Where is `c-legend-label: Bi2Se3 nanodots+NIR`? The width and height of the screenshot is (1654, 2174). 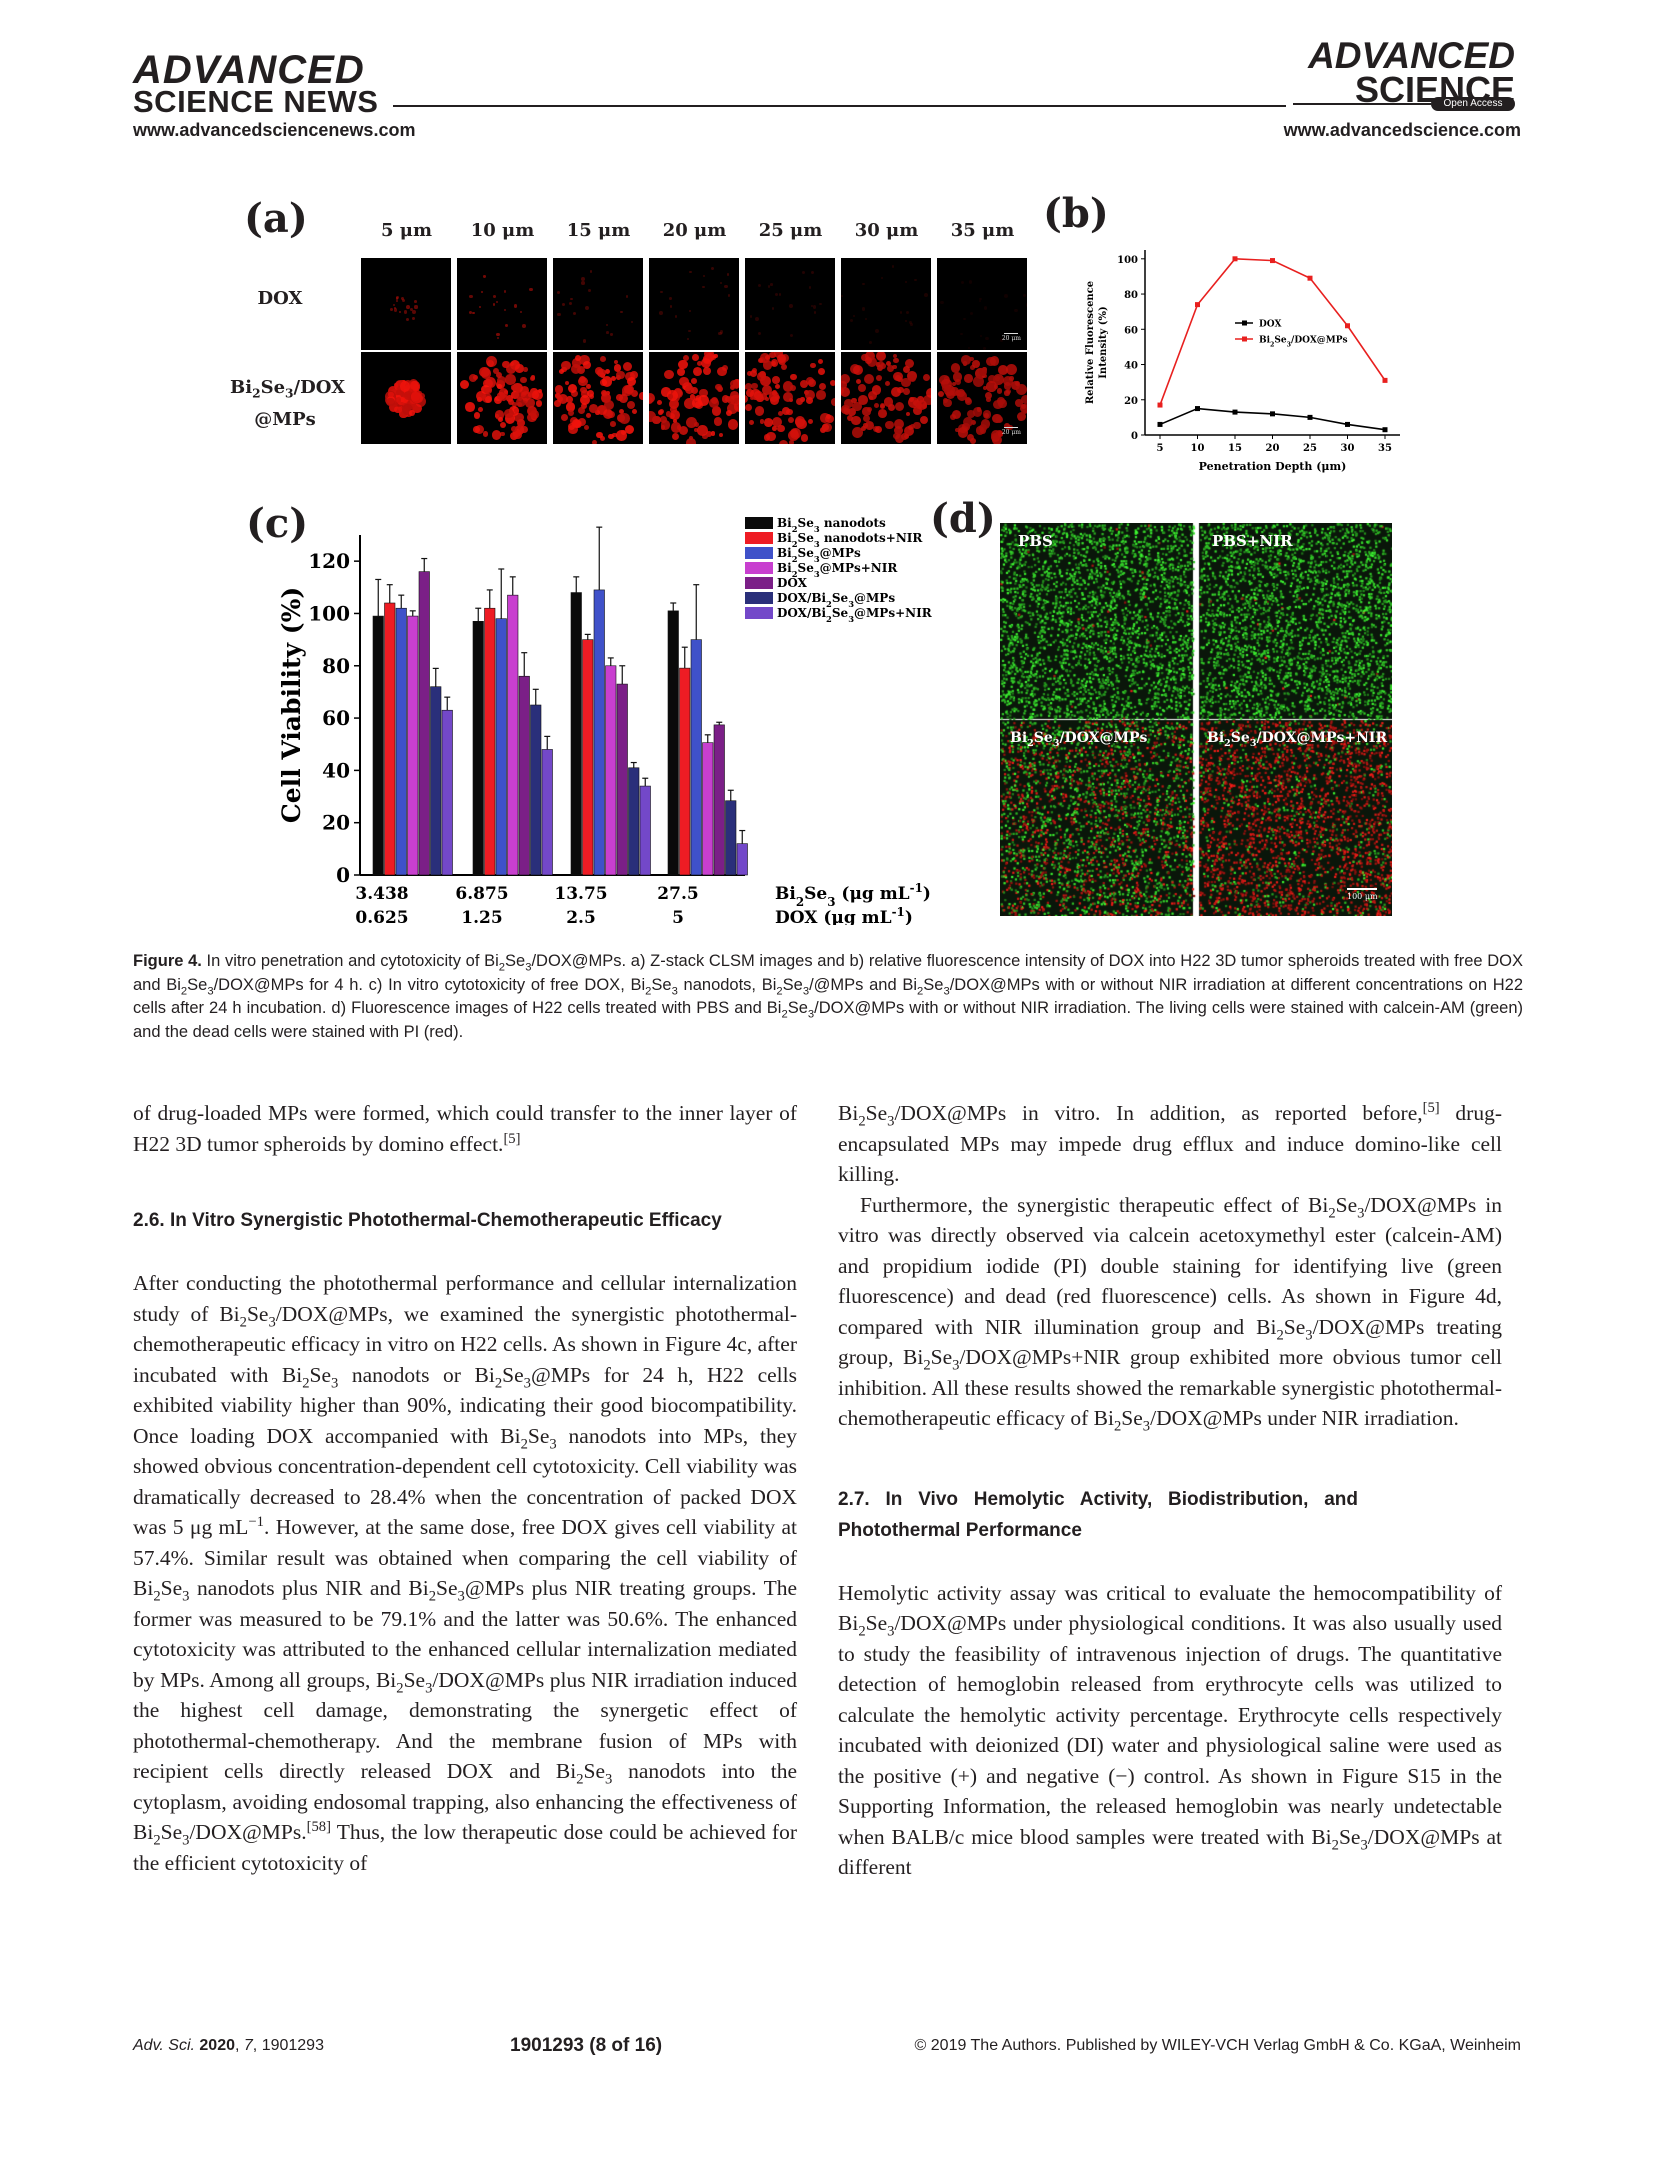 c-legend-label: Bi2Se3 nanodots+NIR is located at coordinates (850, 540).